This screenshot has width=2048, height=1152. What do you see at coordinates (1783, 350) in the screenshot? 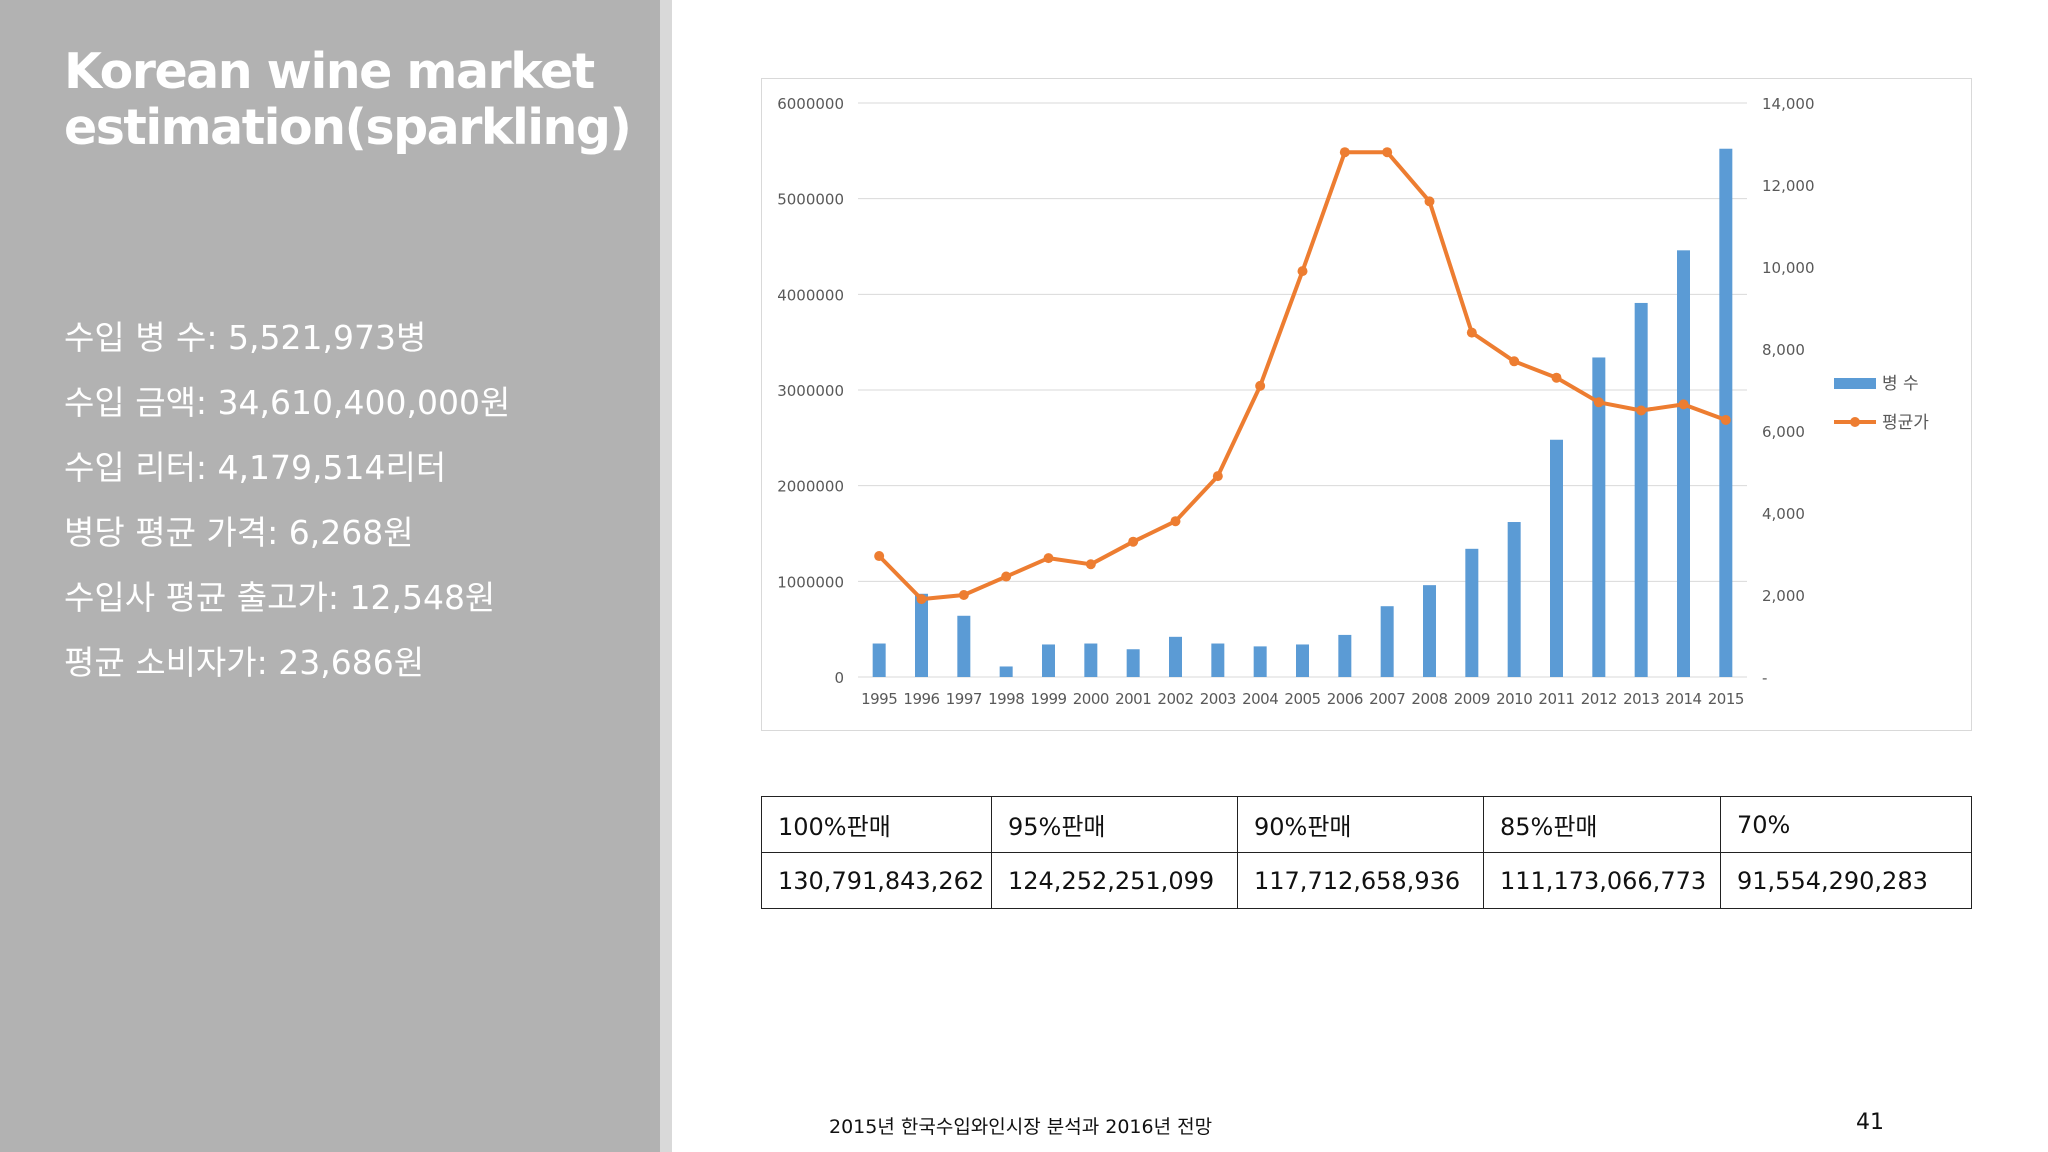
I see `y-right-tick-label: 8,000` at bounding box center [1783, 350].